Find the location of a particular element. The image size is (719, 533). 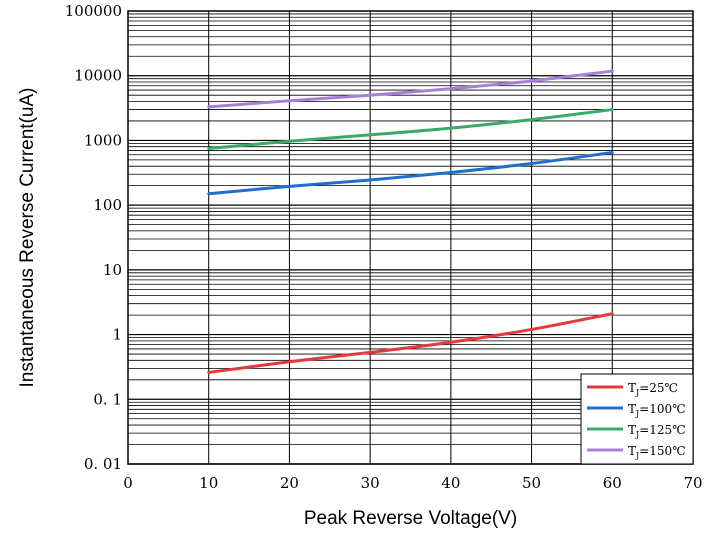

legend-label: TJ=25℃ is located at coordinates (653, 389).